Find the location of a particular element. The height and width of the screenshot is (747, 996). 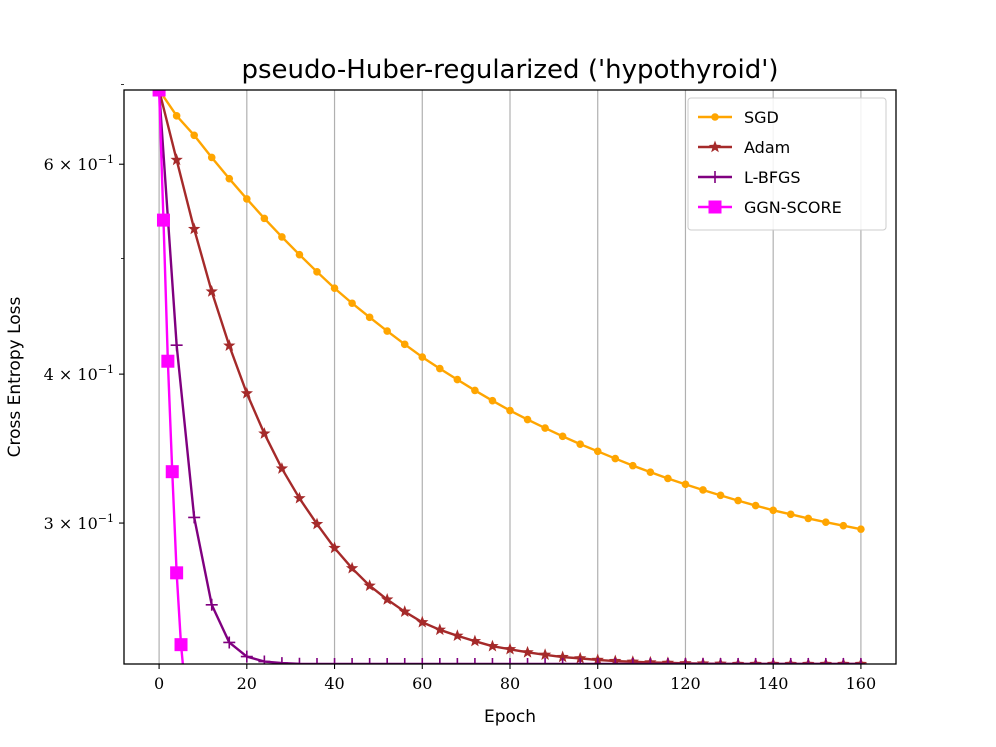

legend-item-ggn-score: GGN-SCORE is located at coordinates (770, 207).